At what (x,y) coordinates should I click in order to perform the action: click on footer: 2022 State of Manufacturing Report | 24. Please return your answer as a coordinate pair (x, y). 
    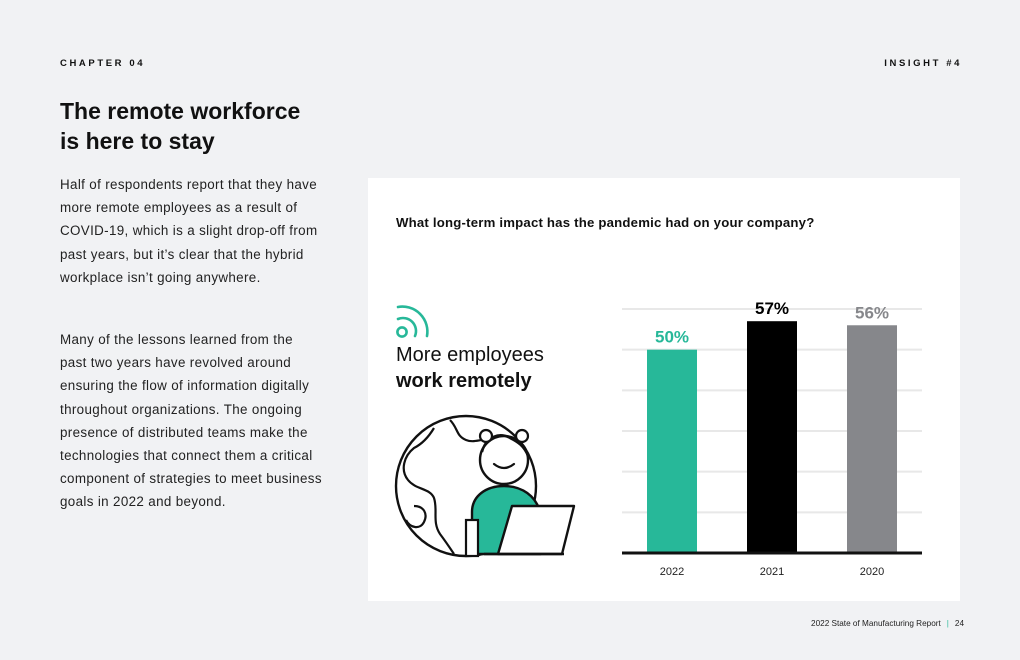
    Looking at the image, I should click on (887, 623).